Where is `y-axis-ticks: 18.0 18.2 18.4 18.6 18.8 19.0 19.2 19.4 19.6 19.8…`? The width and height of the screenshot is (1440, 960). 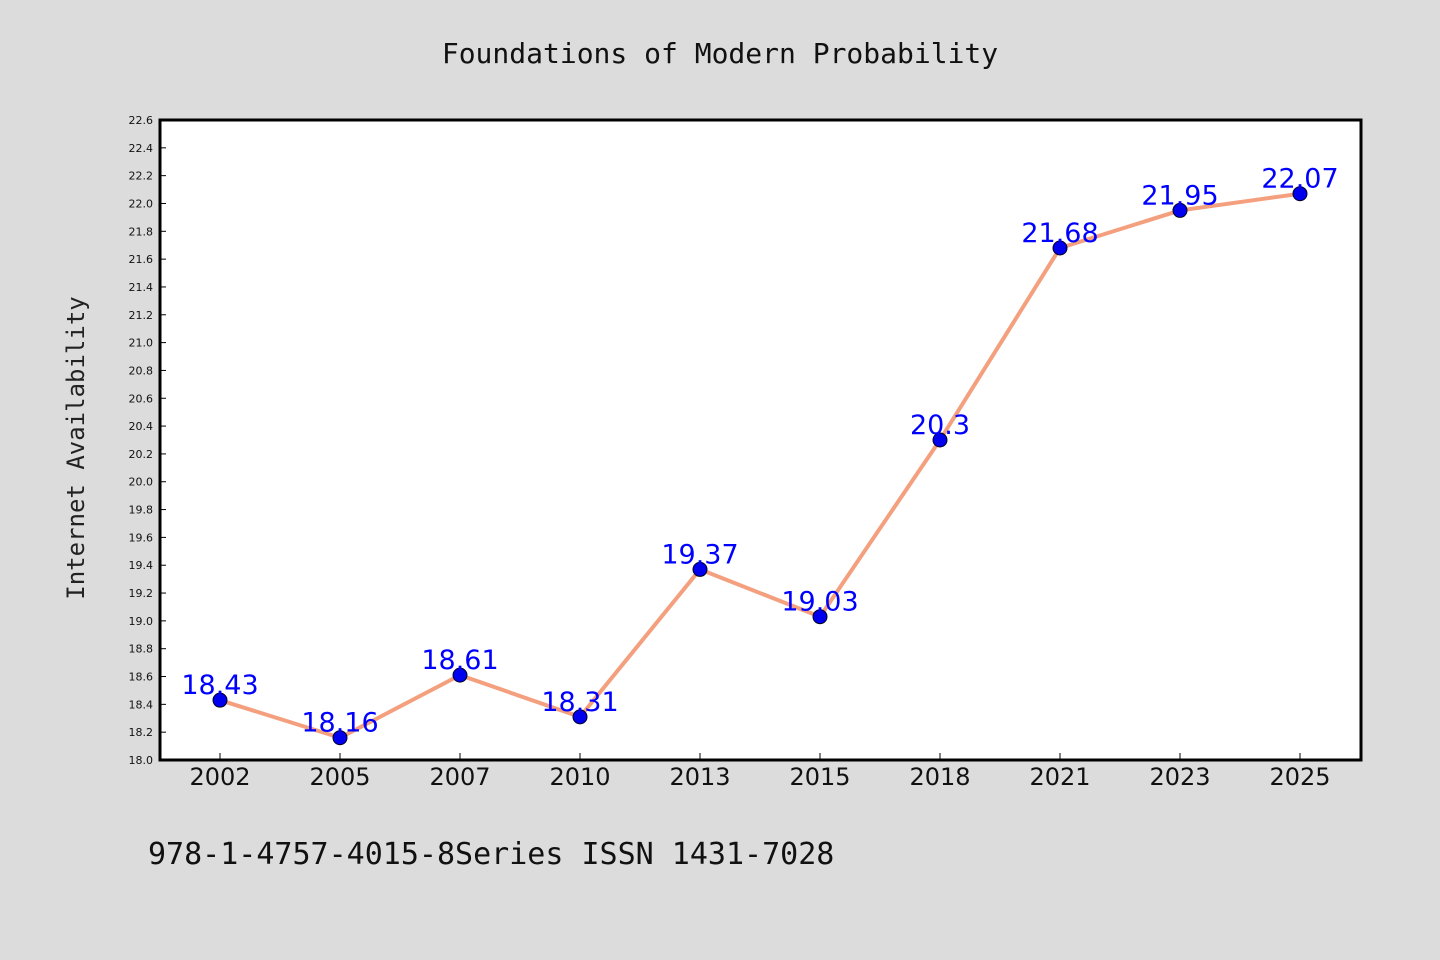
y-axis-ticks: 18.0 18.2 18.4 18.6 18.8 19.0 19.2 19.4 19.6 19.8… is located at coordinates (147, 440).